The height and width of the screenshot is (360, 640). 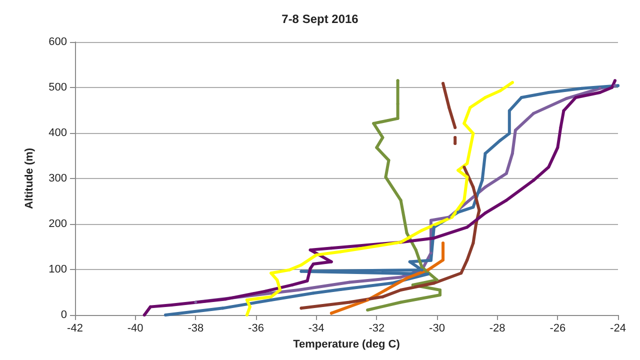 I want to click on y-tick-label: 300, so click(x=57, y=178).